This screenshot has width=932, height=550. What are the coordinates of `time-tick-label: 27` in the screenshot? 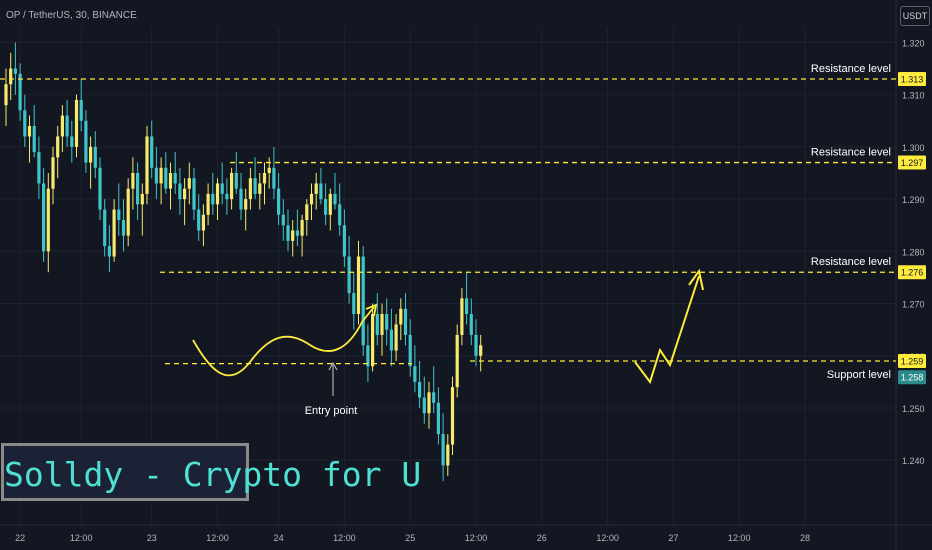 It's located at (673, 538).